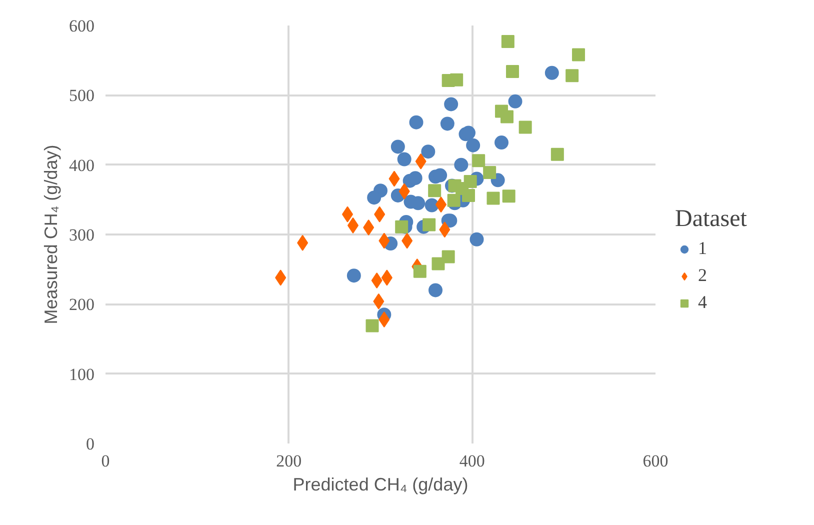  What do you see at coordinates (703, 302) in the screenshot?
I see `legend-label: 4` at bounding box center [703, 302].